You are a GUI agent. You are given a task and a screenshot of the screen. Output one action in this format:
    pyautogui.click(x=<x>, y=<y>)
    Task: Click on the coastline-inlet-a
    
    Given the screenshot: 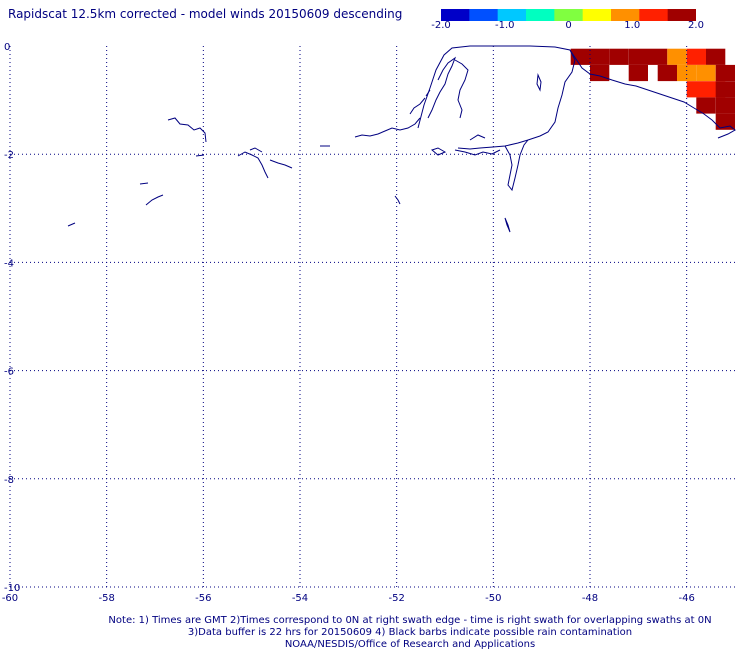 What is the action you would take?
    pyautogui.click(x=438, y=151)
    